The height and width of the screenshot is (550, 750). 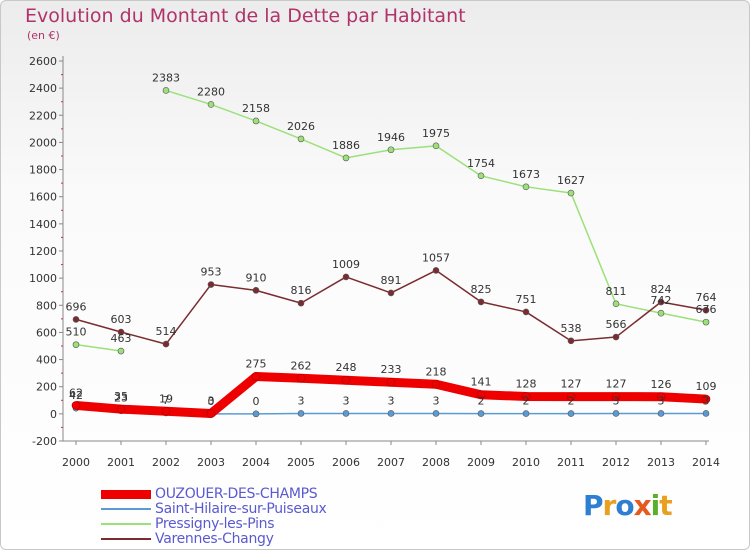 I want to click on data-label: 463, so click(x=121, y=338).